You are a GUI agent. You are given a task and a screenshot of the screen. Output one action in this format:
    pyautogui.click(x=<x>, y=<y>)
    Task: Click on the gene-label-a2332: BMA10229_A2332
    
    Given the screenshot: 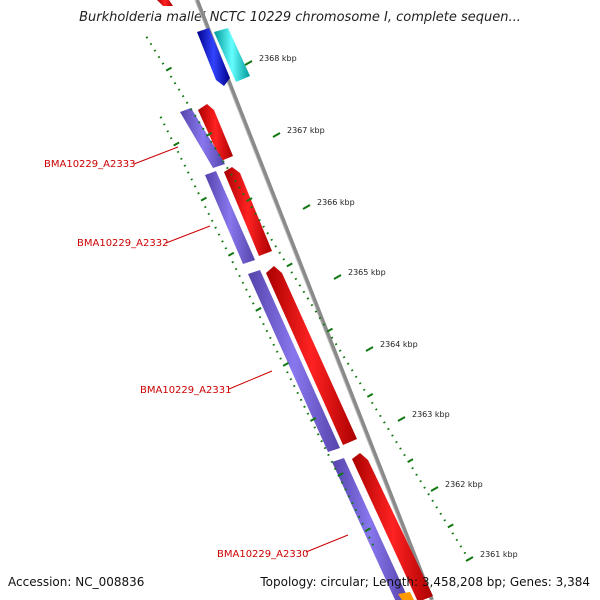 What is the action you would take?
    pyautogui.click(x=122, y=243)
    